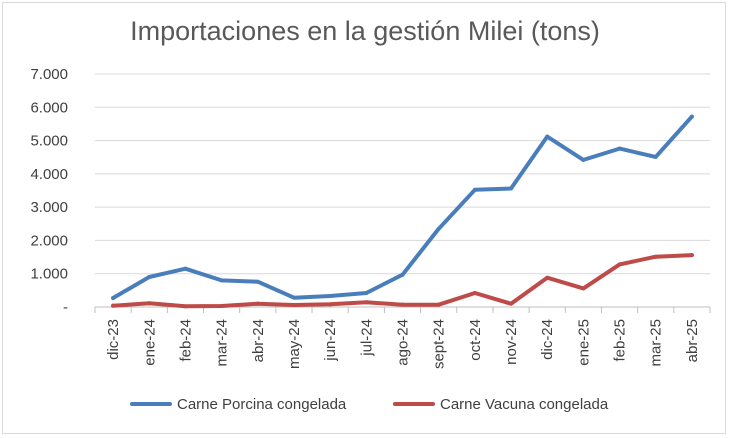  I want to click on series-line-carne-vacuna, so click(402, 281).